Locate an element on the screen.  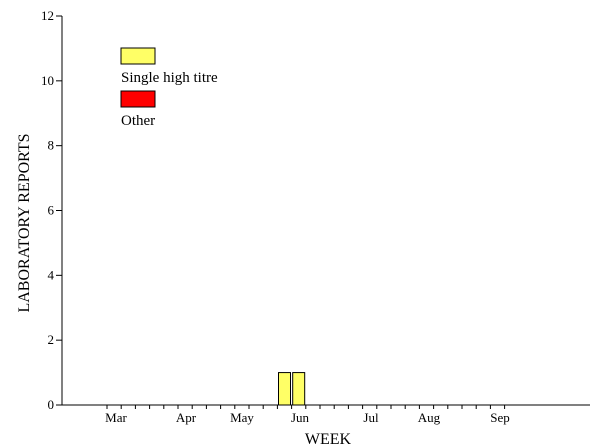
legend-label: Single high titre is located at coordinates (169, 78).